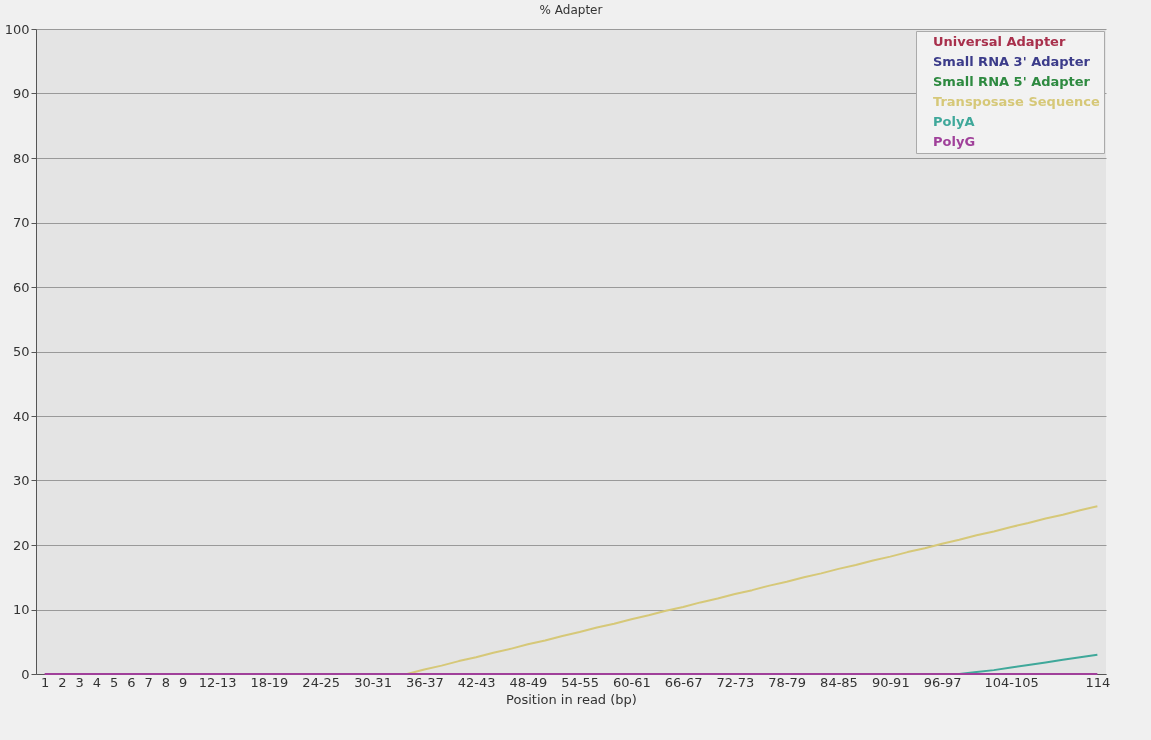  What do you see at coordinates (79, 682) in the screenshot?
I see `x-tick-label: 3` at bounding box center [79, 682].